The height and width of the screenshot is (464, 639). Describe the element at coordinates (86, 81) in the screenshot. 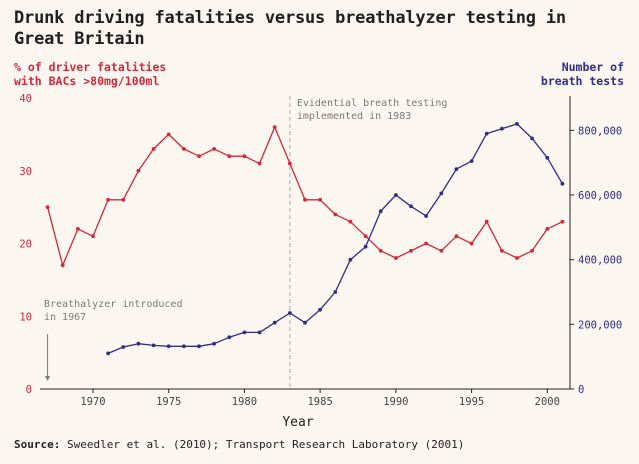

I see `left-axis-label-line: with BACs >80mg/100ml` at that location.